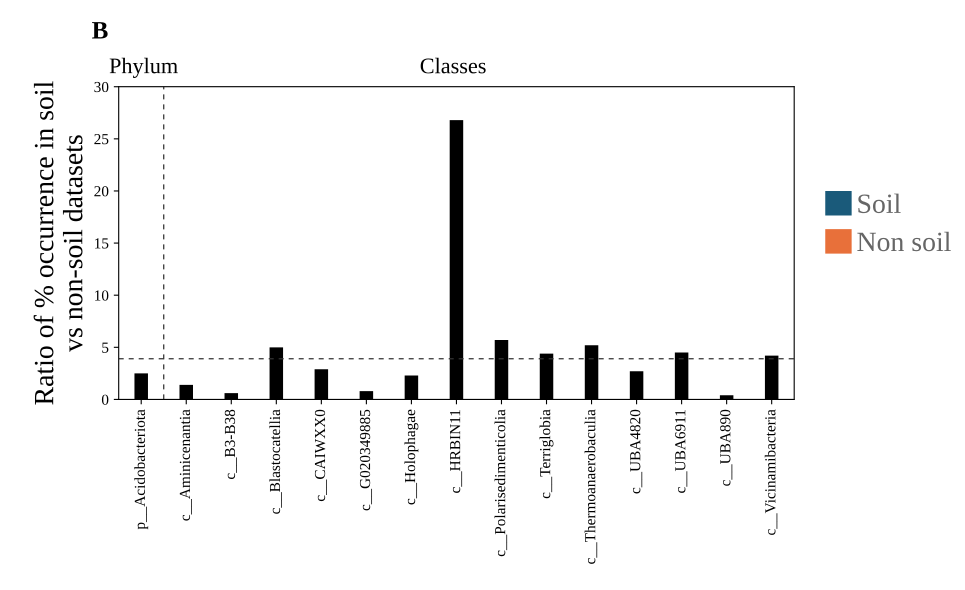 The width and height of the screenshot is (965, 590). Describe the element at coordinates (726, 448) in the screenshot. I see `x-tick-label: c__UBA890` at that location.